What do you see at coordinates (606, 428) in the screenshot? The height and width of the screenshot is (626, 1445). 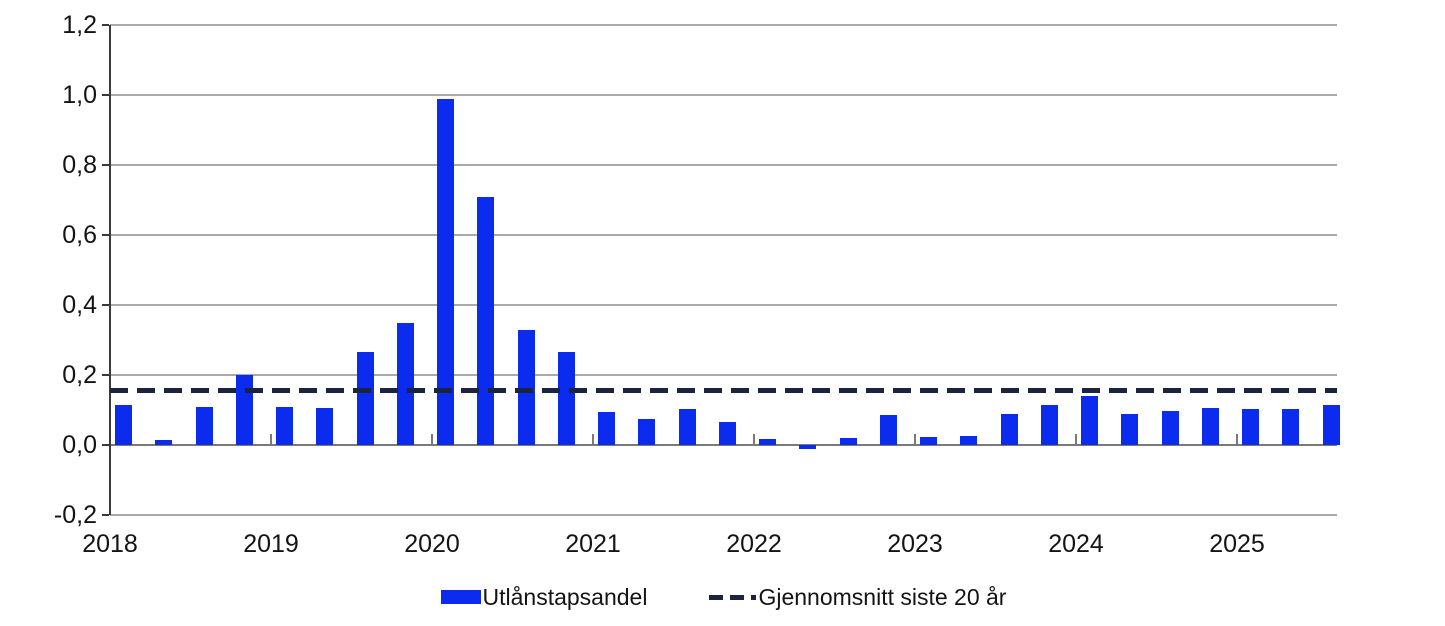 I see `bar-2021Q1` at bounding box center [606, 428].